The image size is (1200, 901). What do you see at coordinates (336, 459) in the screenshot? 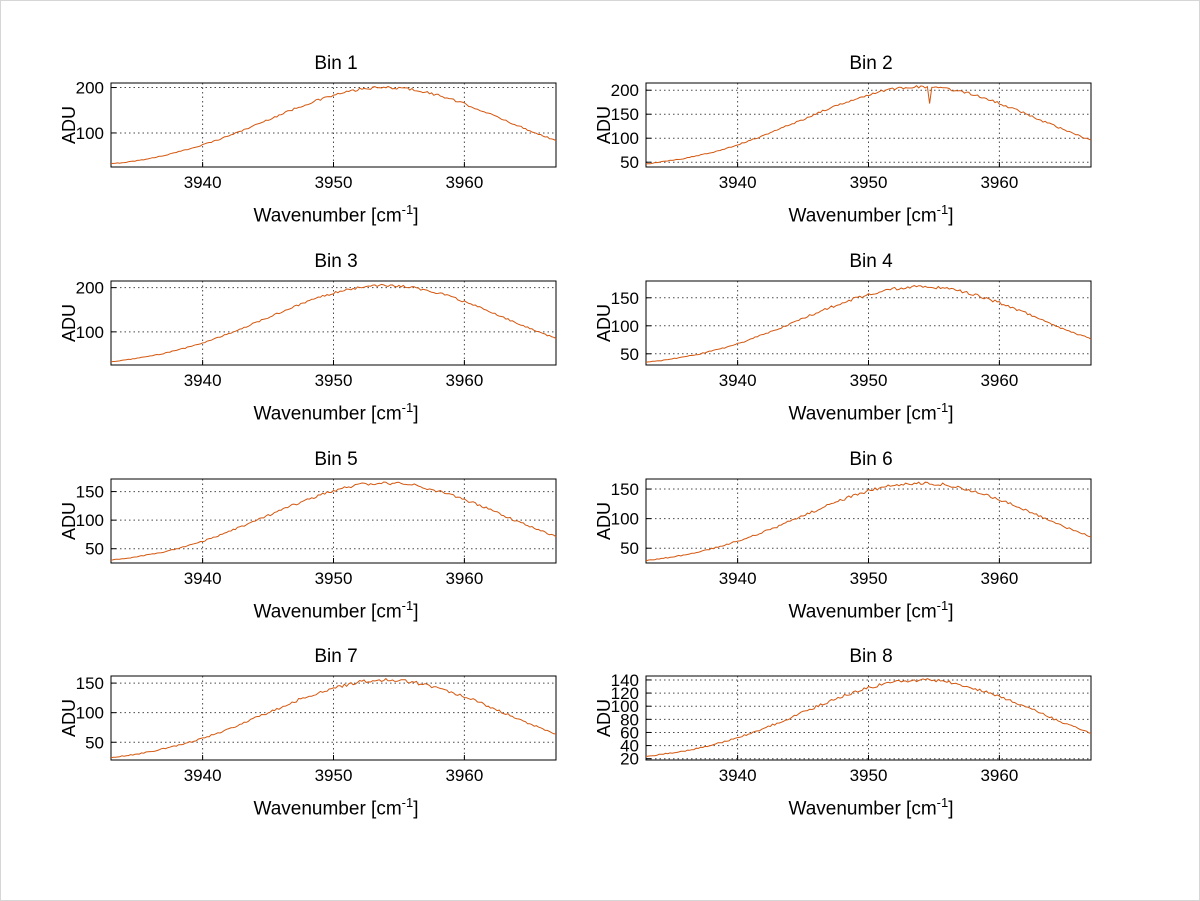
I see `subplot-title: Bin 5` at bounding box center [336, 459].